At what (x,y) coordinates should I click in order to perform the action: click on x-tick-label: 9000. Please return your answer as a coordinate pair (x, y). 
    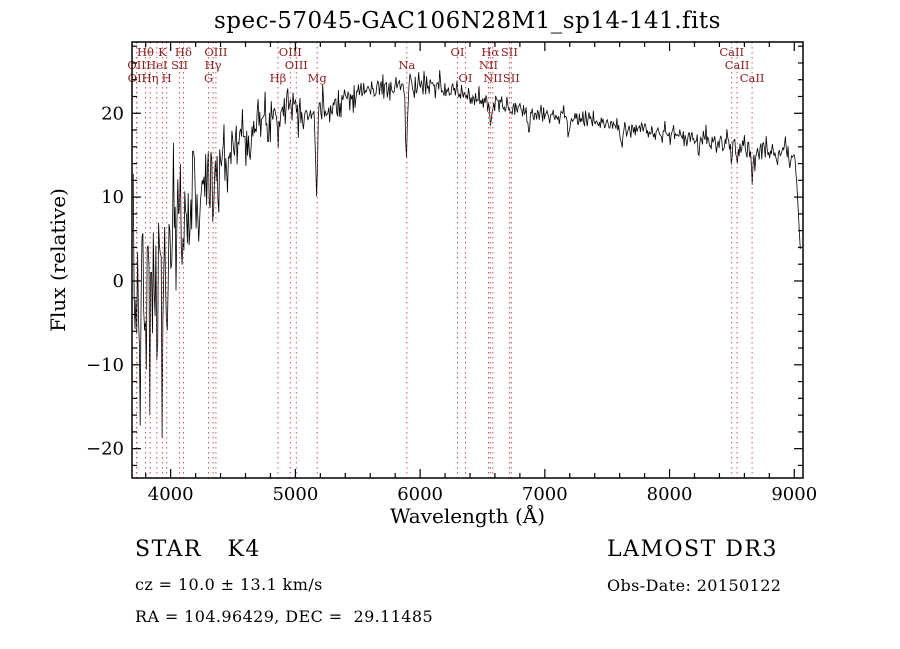
    Looking at the image, I should click on (794, 494).